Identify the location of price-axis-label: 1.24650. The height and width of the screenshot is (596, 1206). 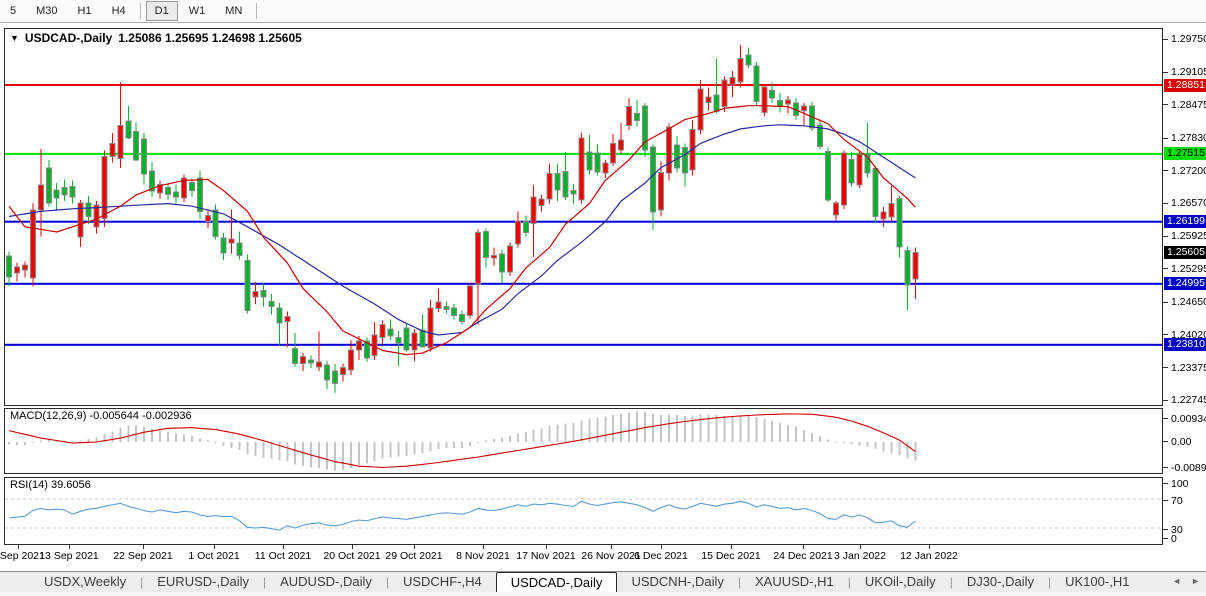
(1188, 302).